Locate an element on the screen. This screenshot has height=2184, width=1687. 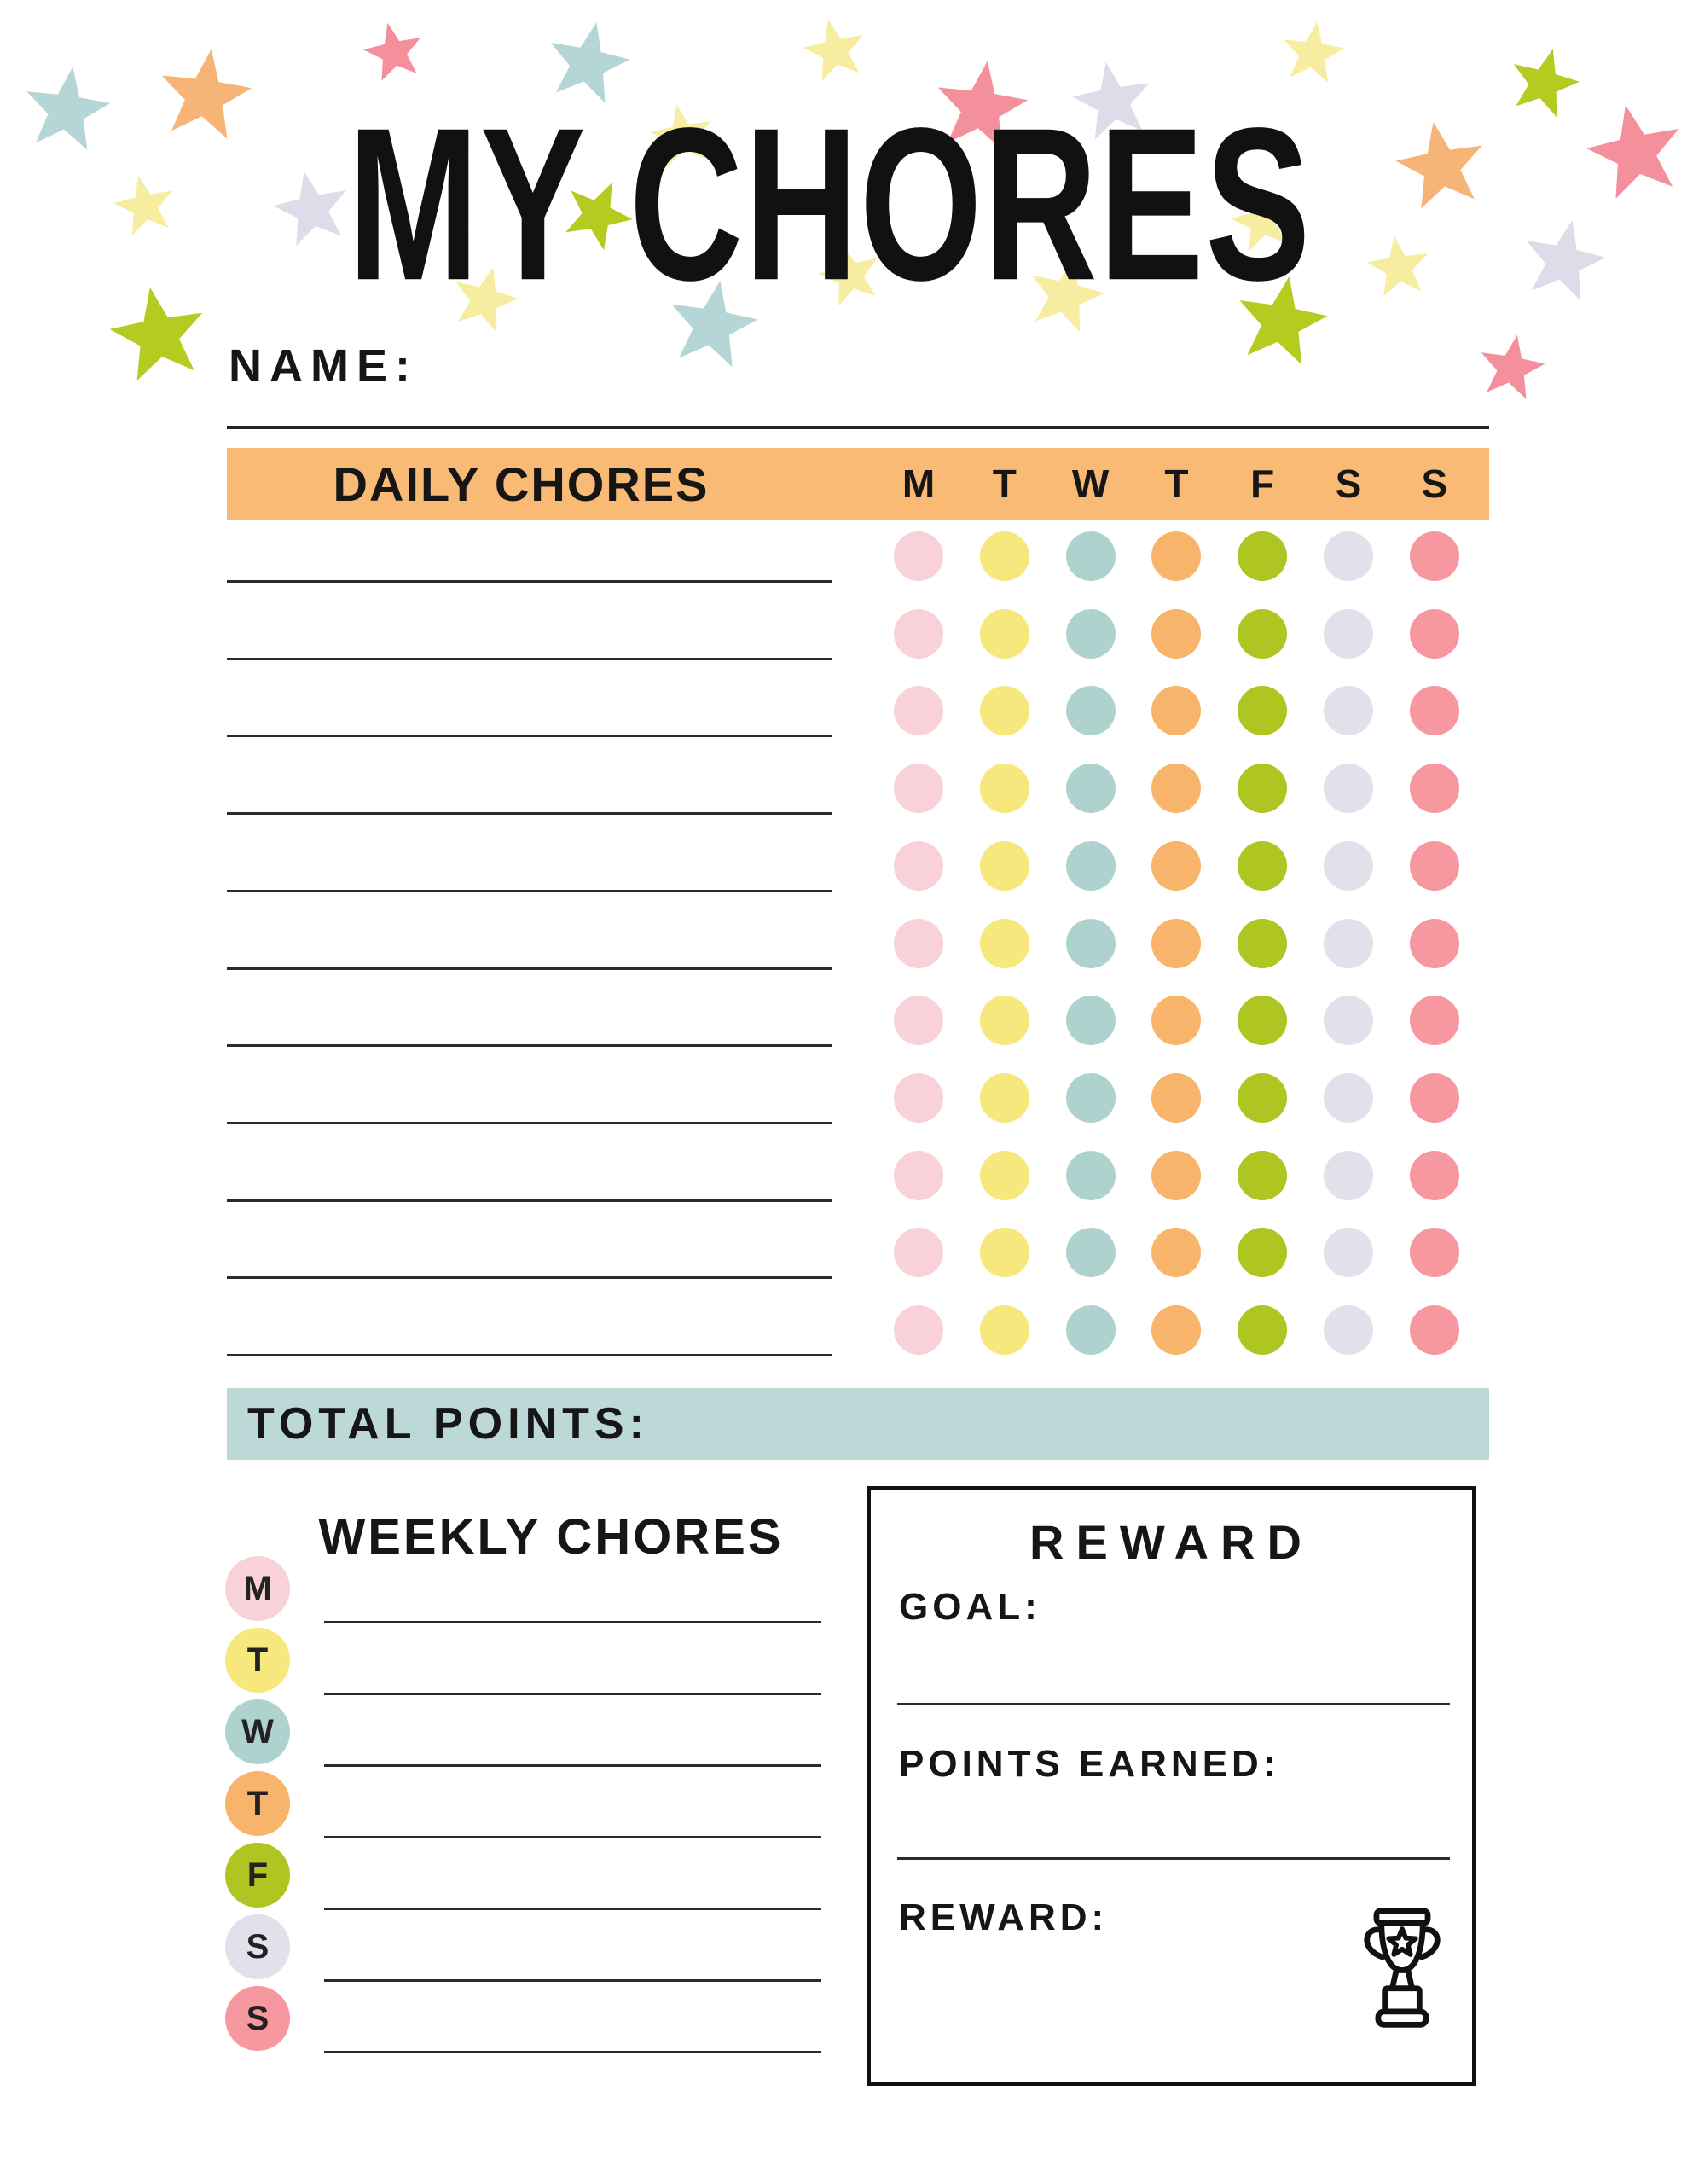
name-input-line is located at coordinates (858, 428).